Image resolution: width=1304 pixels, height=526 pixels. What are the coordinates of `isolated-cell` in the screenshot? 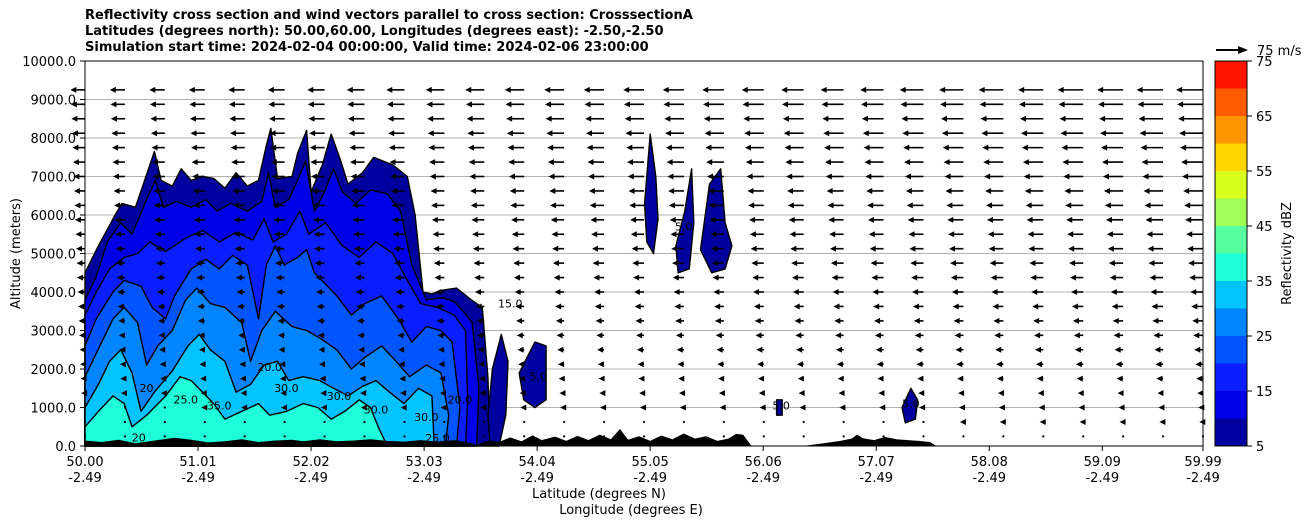 It's located at (651, 194).